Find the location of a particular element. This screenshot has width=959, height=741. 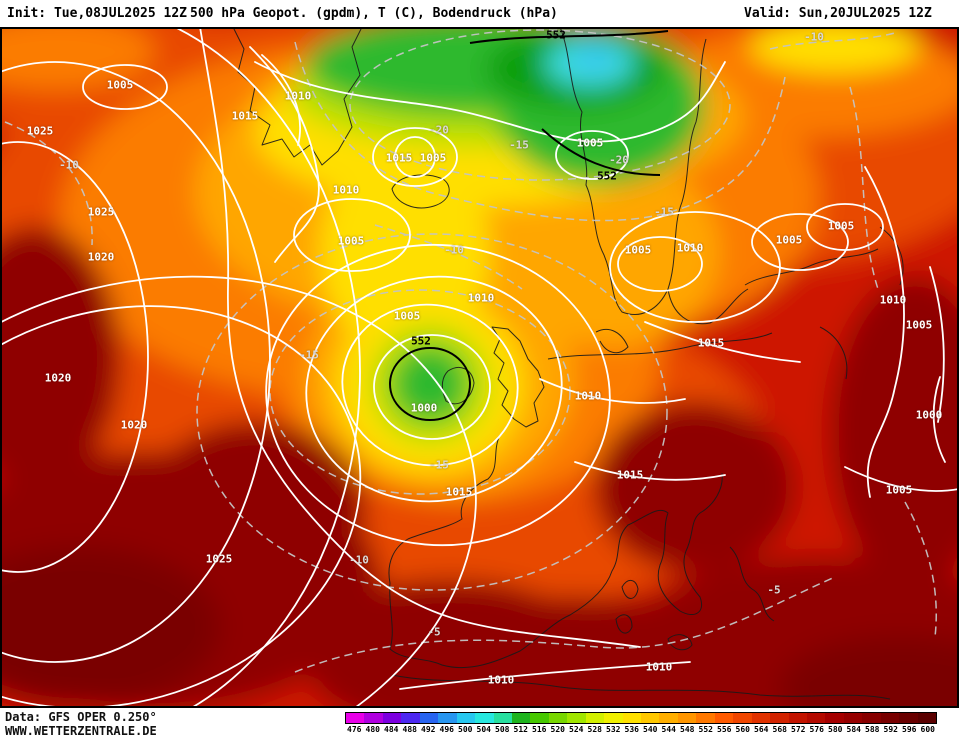

colorbar-tick: 492 is located at coordinates (428, 729).